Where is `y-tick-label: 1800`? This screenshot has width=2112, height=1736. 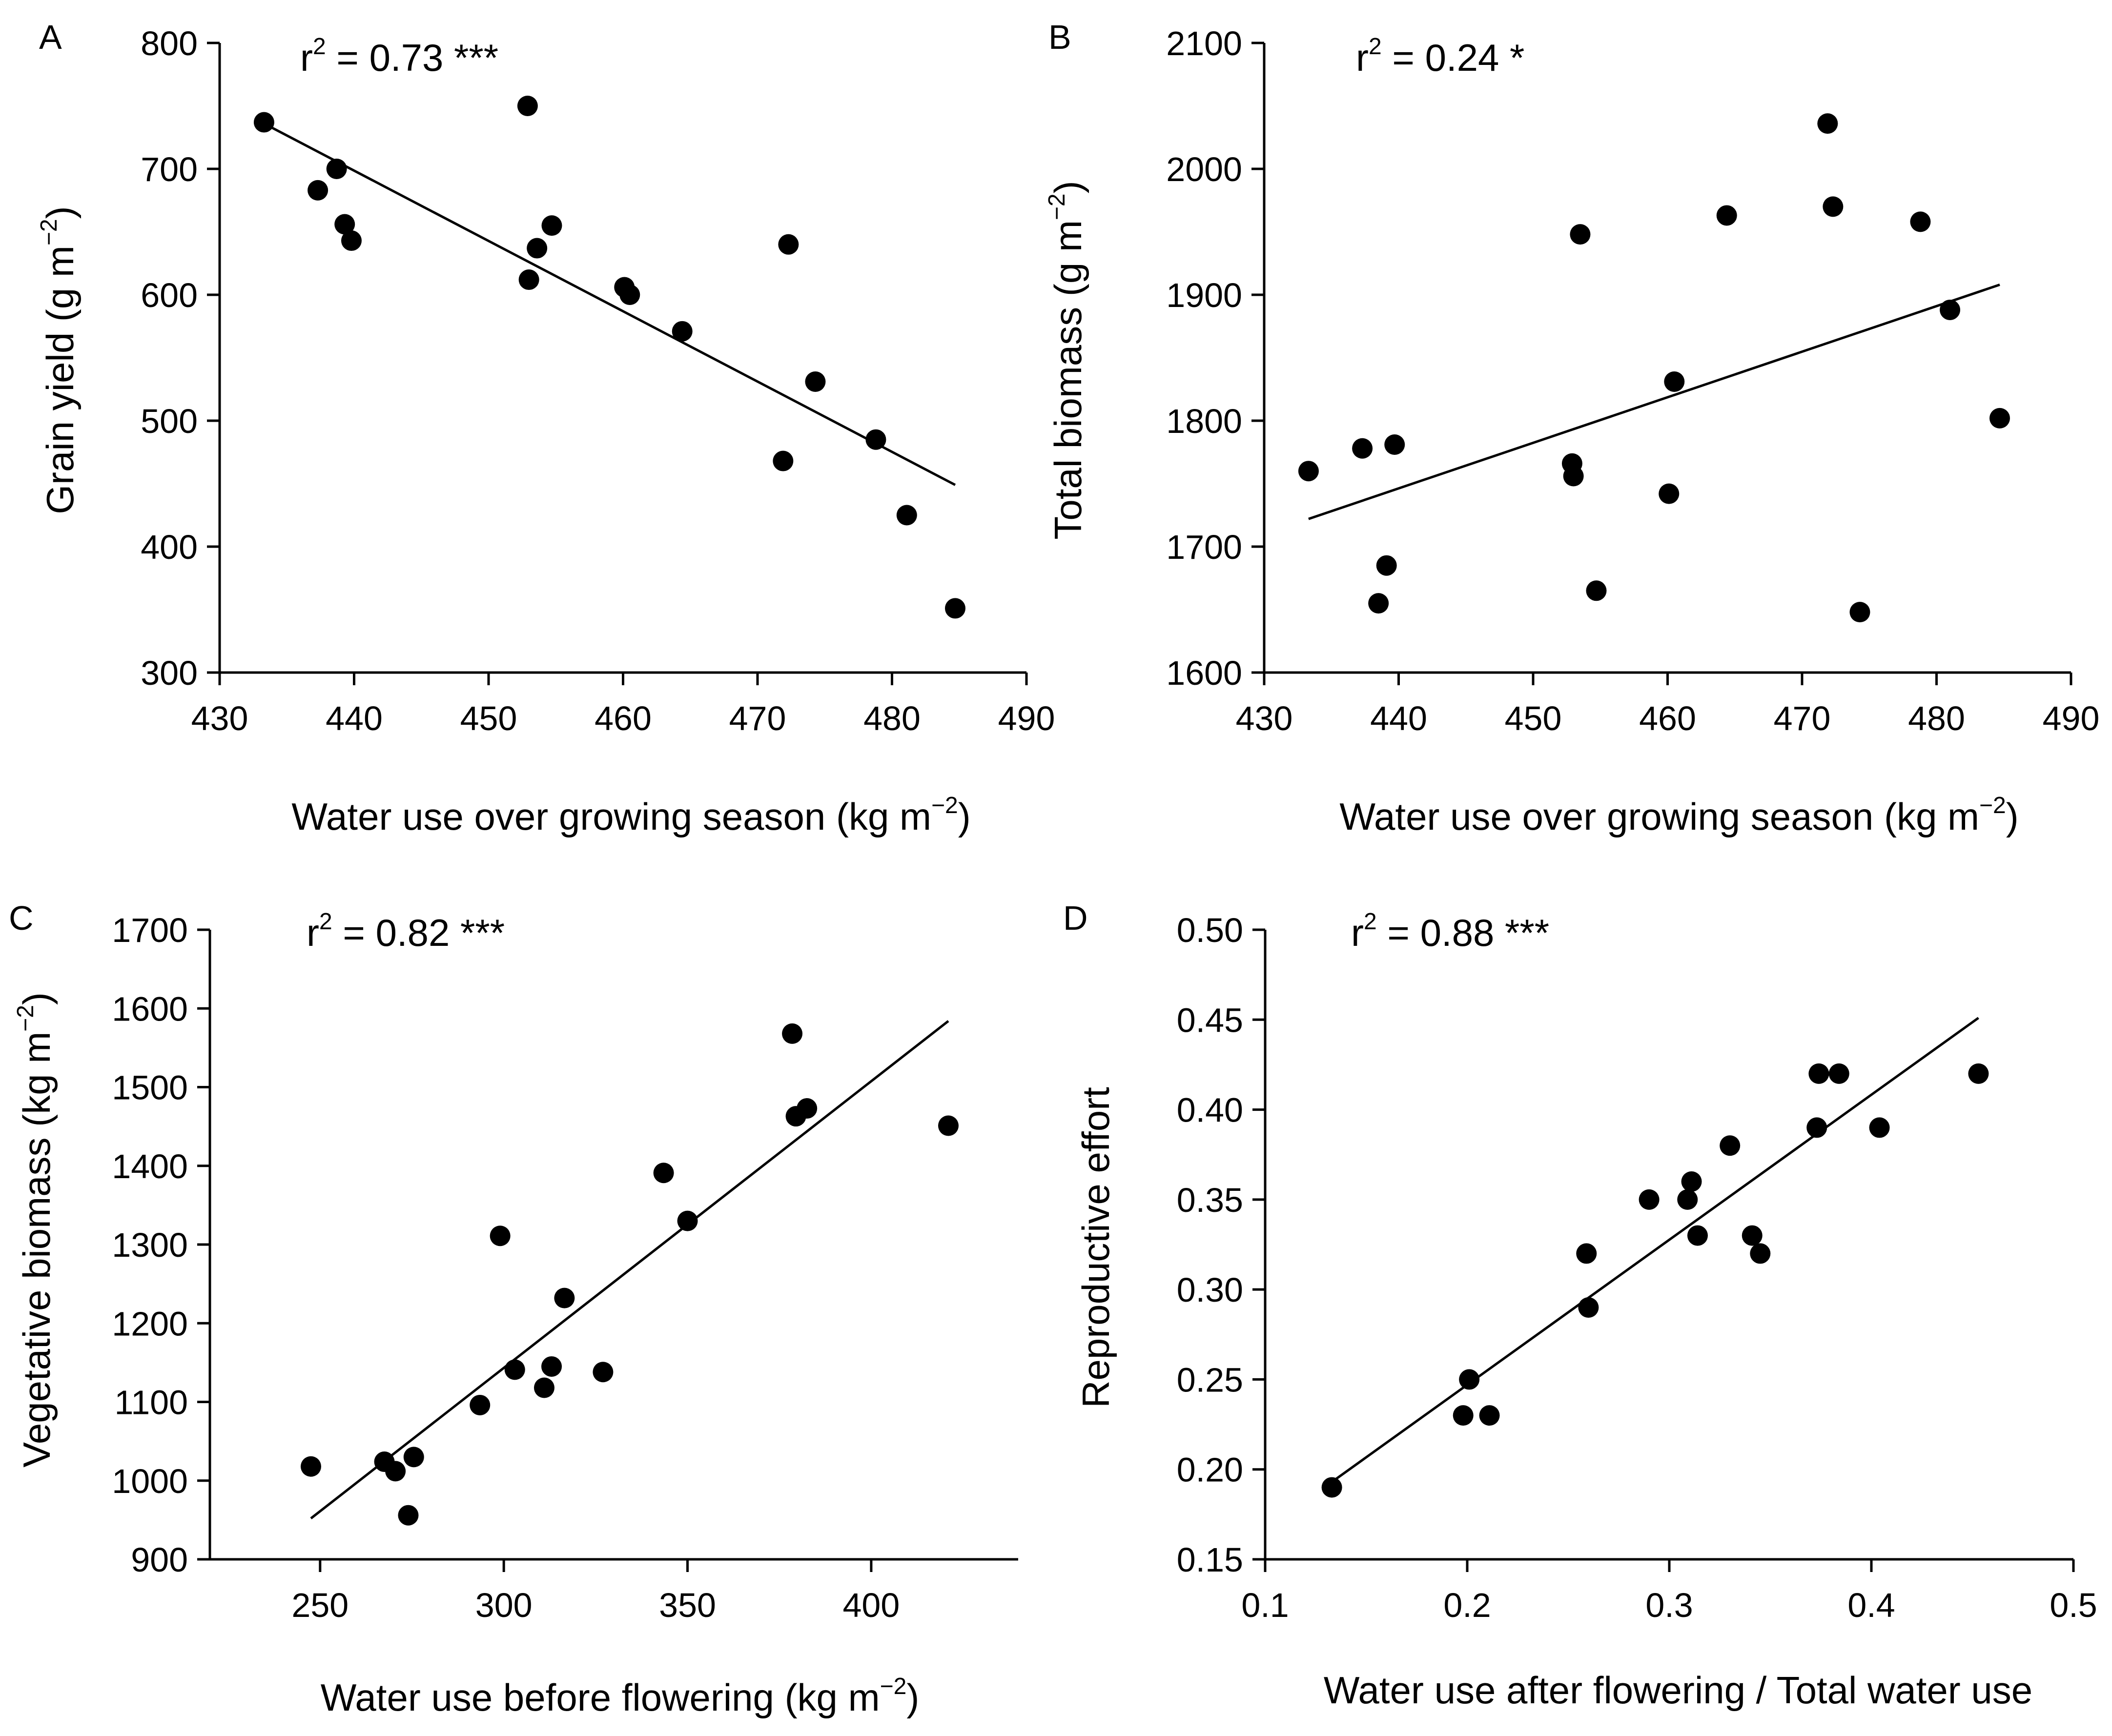
y-tick-label: 1800 is located at coordinates (1204, 421).